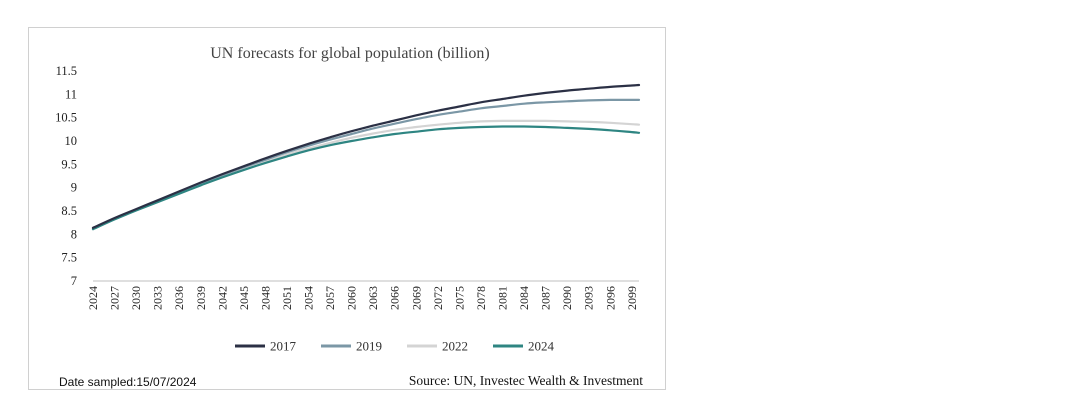 The height and width of the screenshot is (420, 1088). What do you see at coordinates (287, 298) in the screenshot?
I see `x-tick-label: 2051` at bounding box center [287, 298].